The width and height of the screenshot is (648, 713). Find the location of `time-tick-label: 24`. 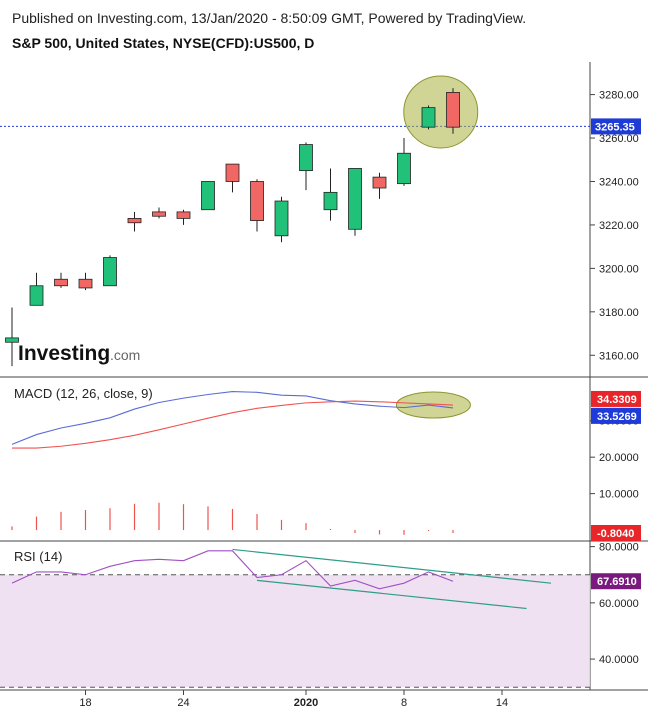

time-tick-label: 24 is located at coordinates (183, 703).